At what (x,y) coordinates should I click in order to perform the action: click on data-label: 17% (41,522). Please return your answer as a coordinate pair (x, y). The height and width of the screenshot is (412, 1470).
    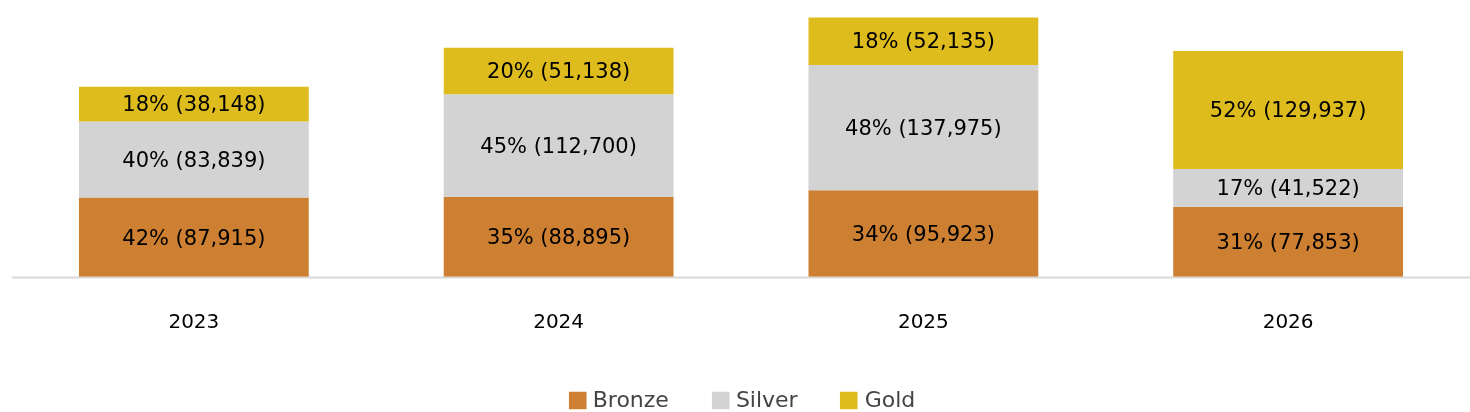
    Looking at the image, I should click on (1288, 187).